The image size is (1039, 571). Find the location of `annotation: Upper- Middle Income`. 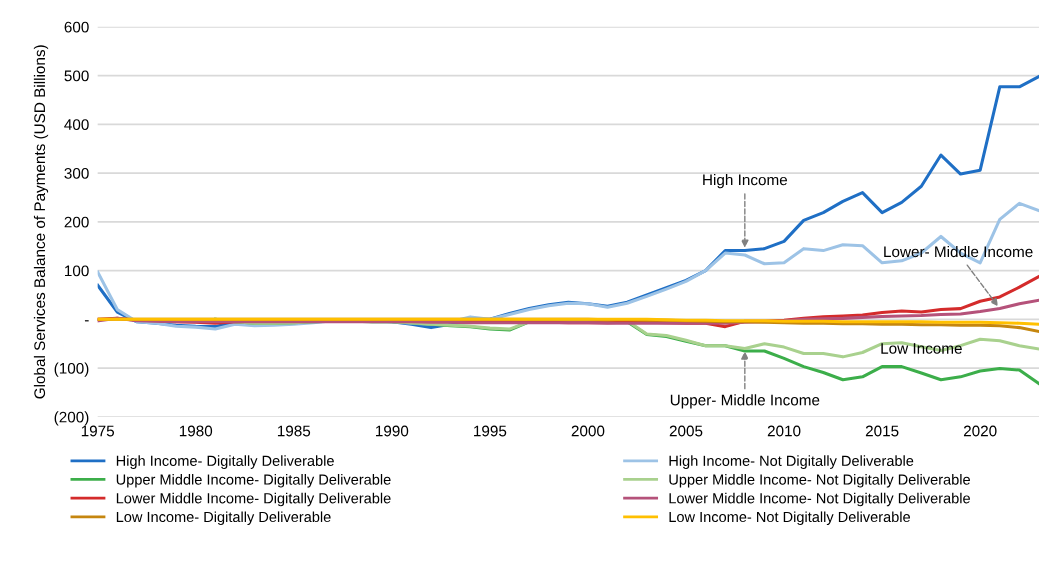

annotation: Upper- Middle Income is located at coordinates (745, 401).